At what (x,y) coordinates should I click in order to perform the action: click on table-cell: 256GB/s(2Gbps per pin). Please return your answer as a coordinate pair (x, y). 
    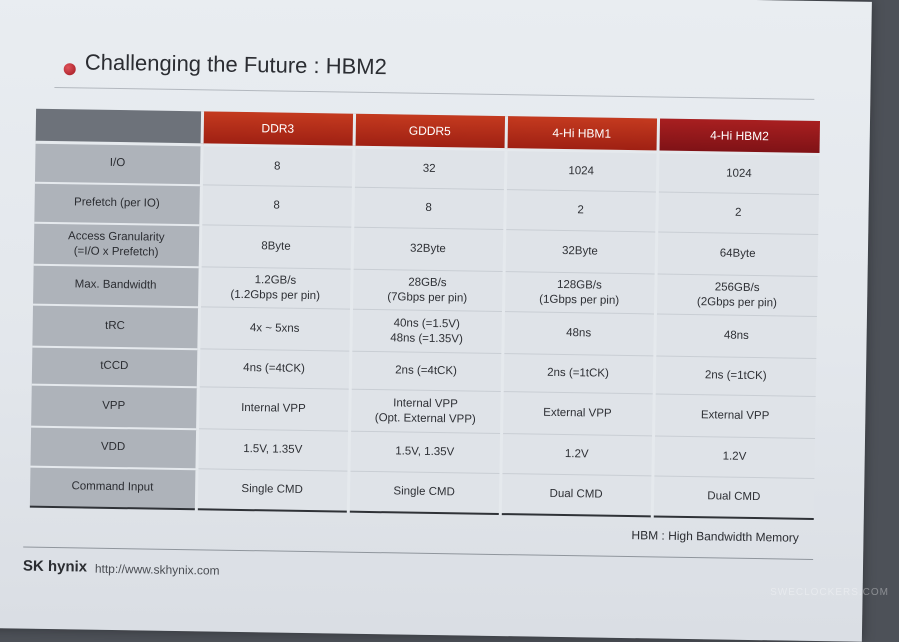
    Looking at the image, I should click on (736, 295).